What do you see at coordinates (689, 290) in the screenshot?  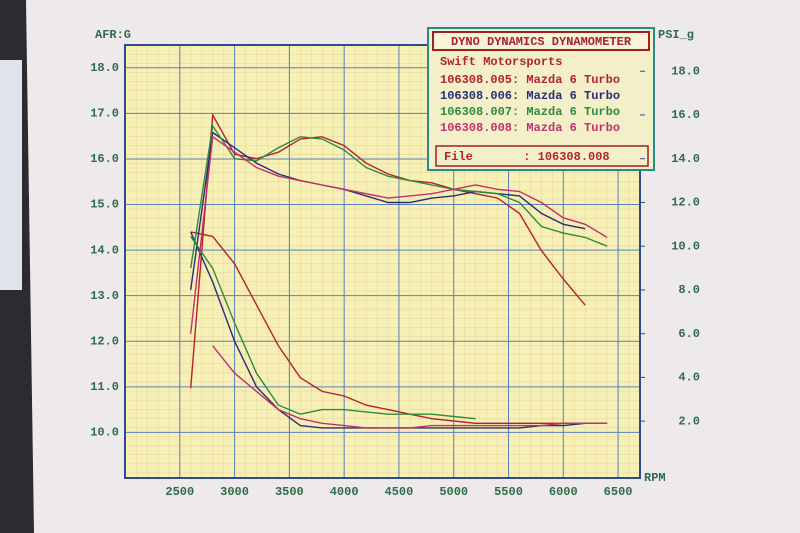 I see `y2-tick-label: 8.0` at bounding box center [689, 290].